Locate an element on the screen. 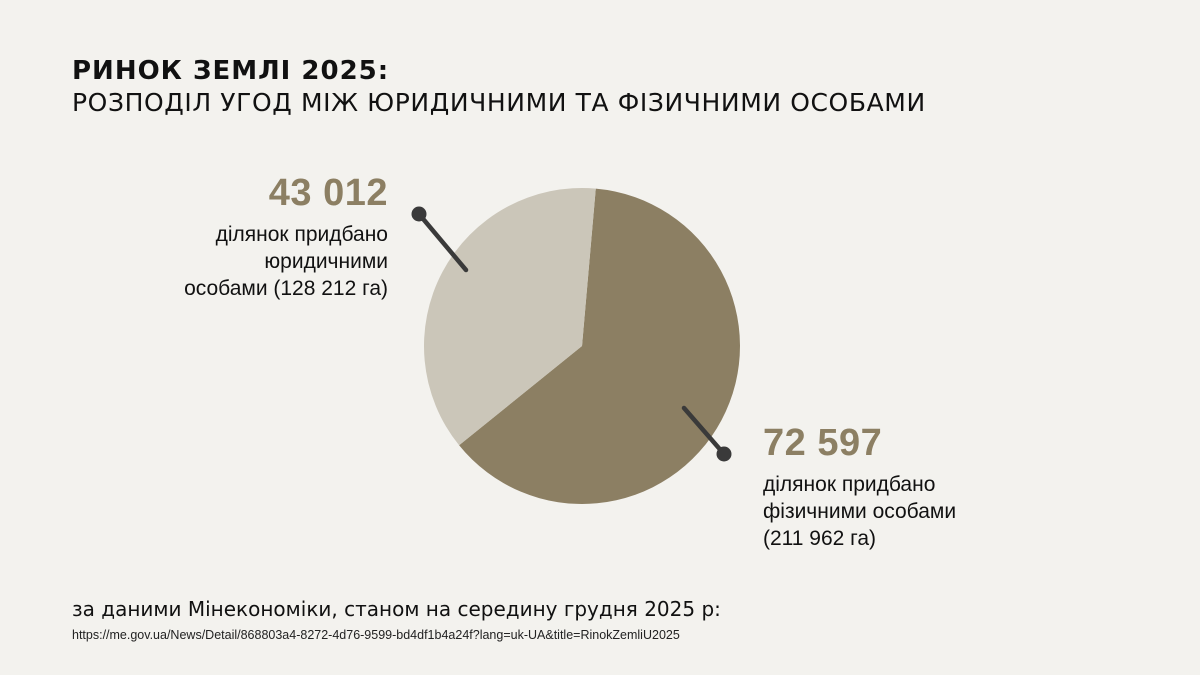 The image size is (1200, 675). pointer-legal is located at coordinates (440, 239).